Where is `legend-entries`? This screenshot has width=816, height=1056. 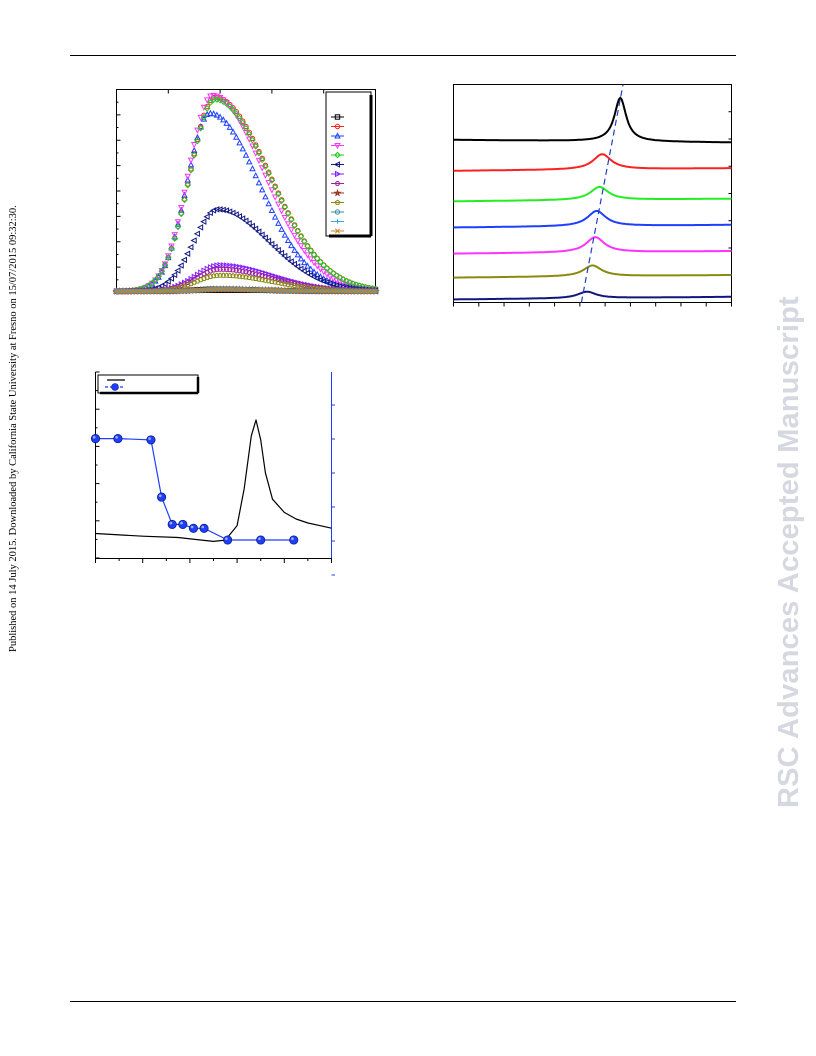 legend-entries is located at coordinates (337, 174).